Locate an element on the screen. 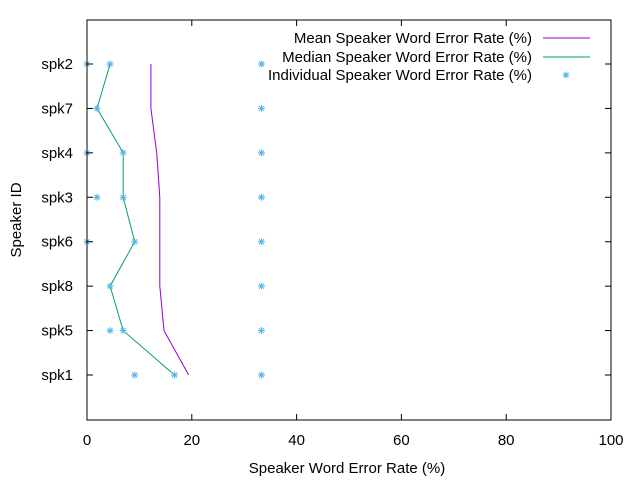 The image size is (640, 480). x-tick-label: 60 is located at coordinates (401, 440).